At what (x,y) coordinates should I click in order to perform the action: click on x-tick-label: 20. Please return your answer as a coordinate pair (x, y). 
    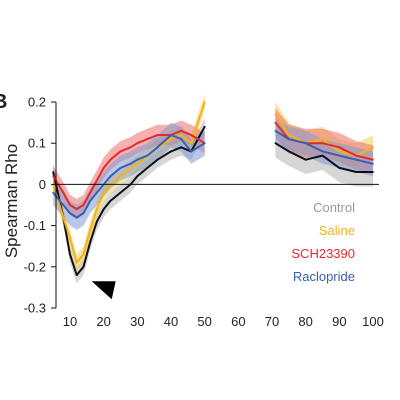
    Looking at the image, I should click on (103, 321).